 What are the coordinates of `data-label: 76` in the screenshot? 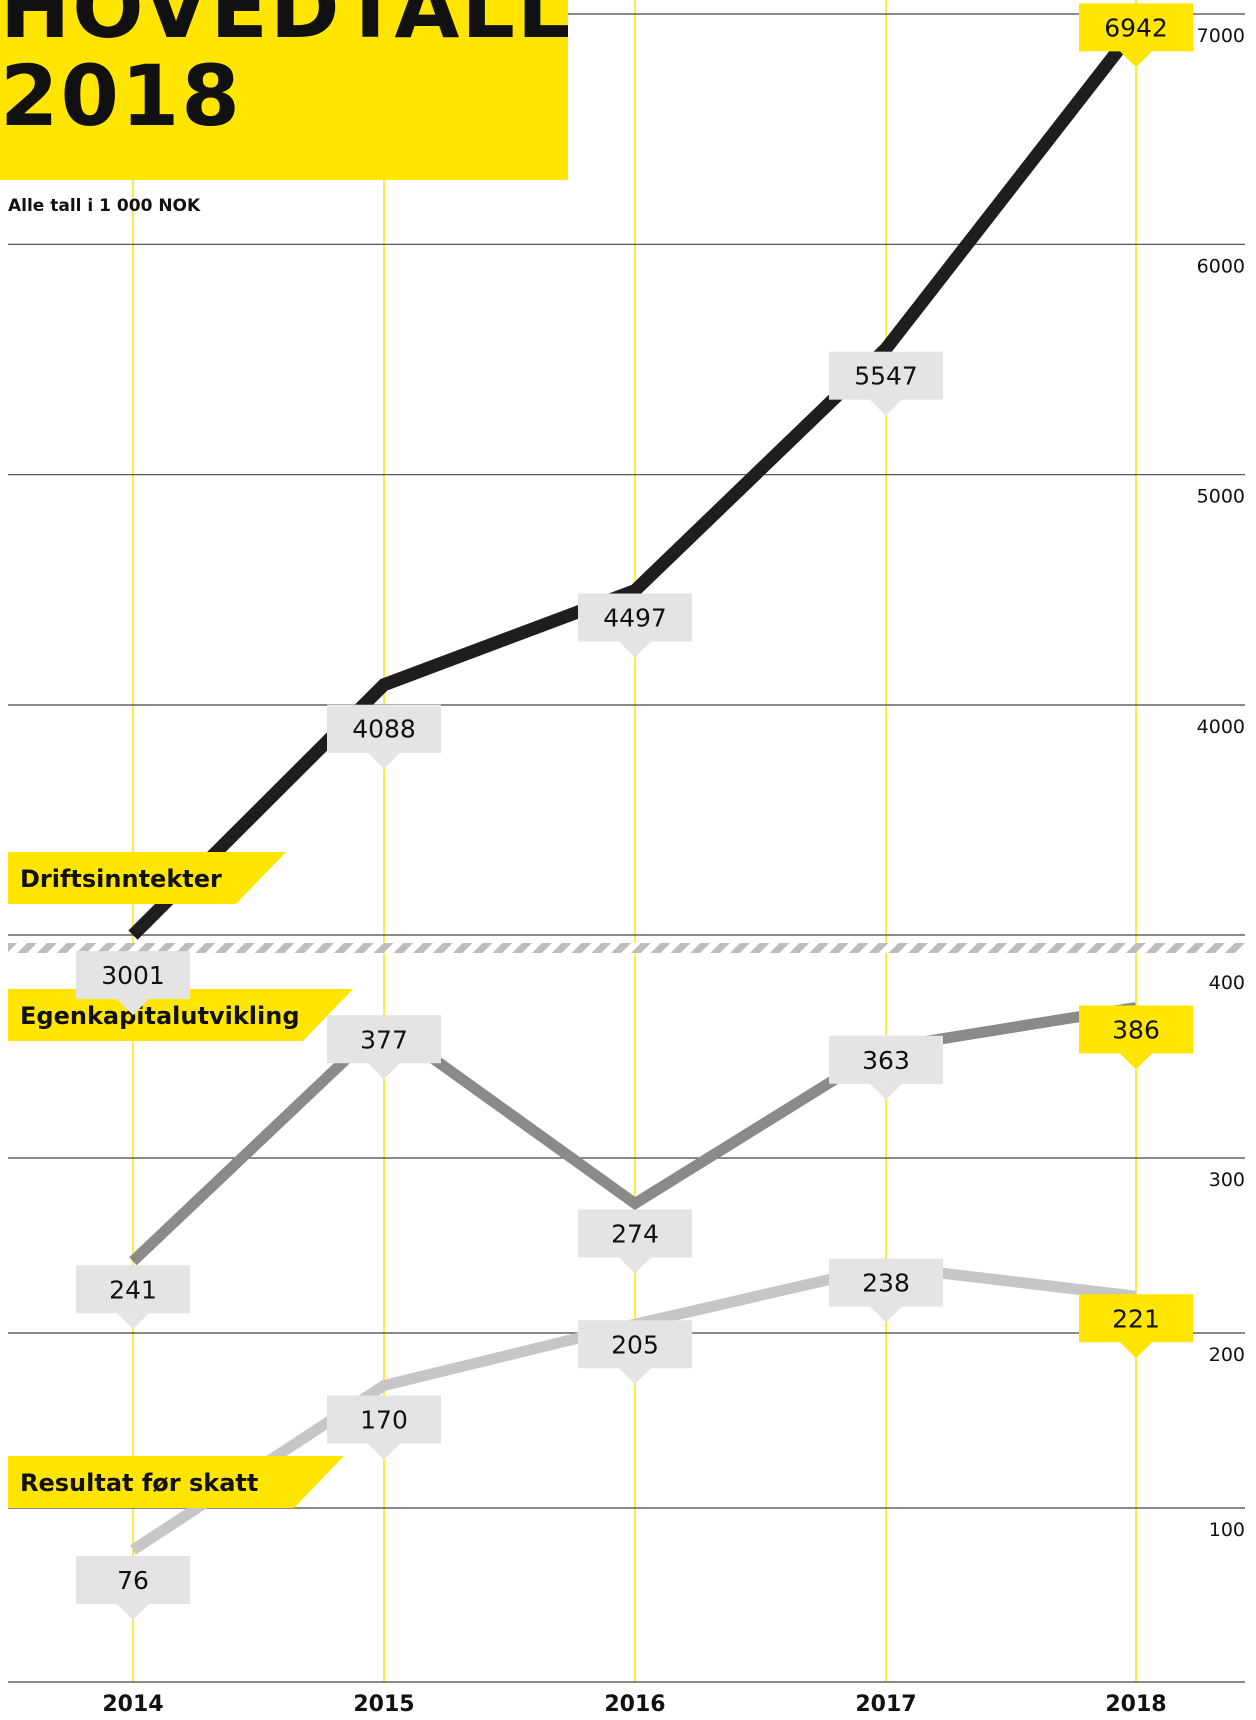 It's located at (133, 1588).